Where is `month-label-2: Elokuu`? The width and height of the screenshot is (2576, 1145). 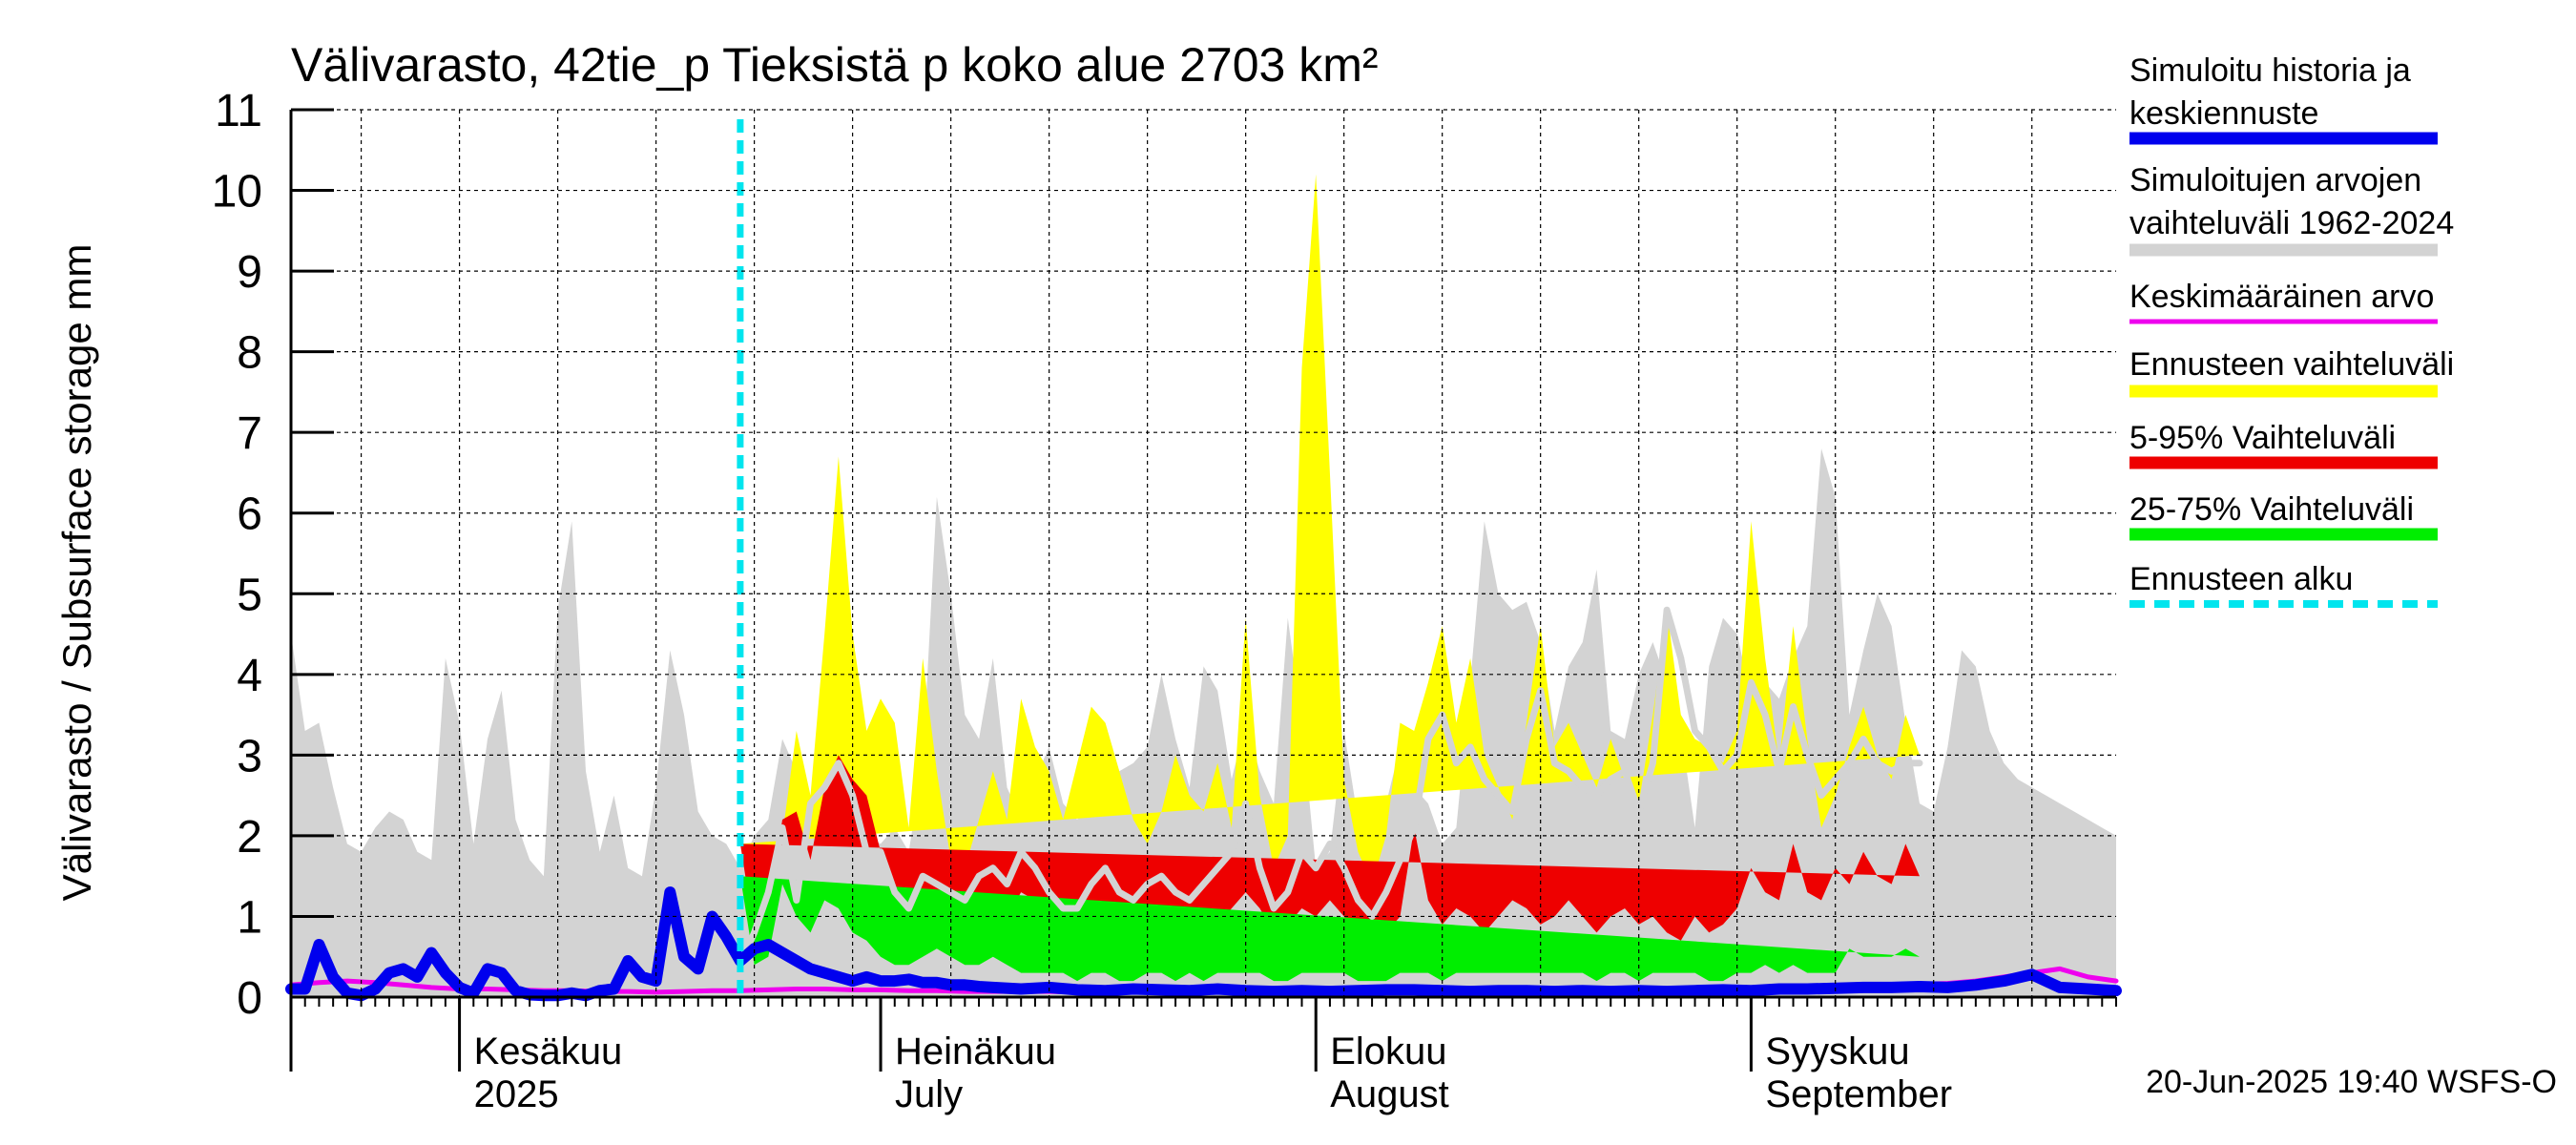 month-label-2: Elokuu is located at coordinates (1388, 1051).